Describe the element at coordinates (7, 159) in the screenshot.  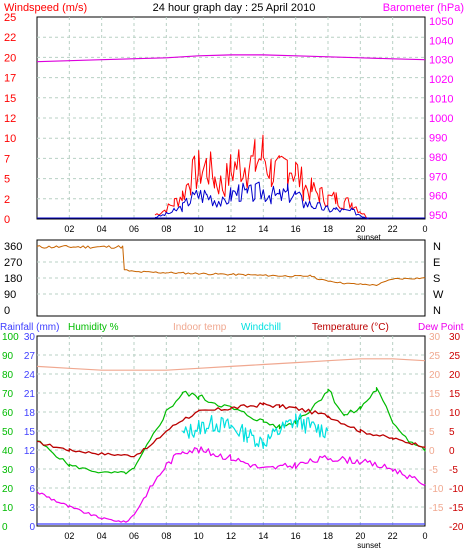
I see `windspeed-tick-label: 7` at that location.